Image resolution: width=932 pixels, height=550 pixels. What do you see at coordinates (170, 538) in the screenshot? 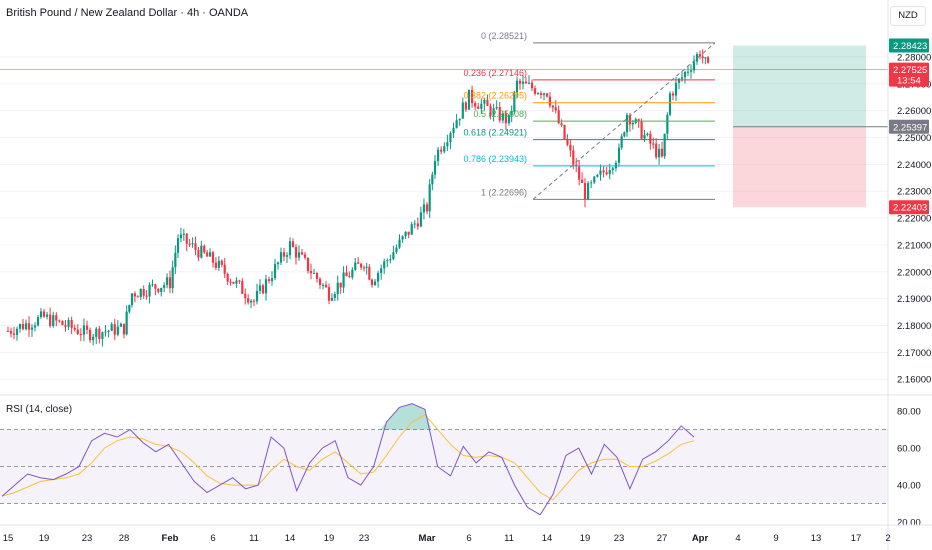
I see `time-tick-label: Feb` at bounding box center [170, 538].